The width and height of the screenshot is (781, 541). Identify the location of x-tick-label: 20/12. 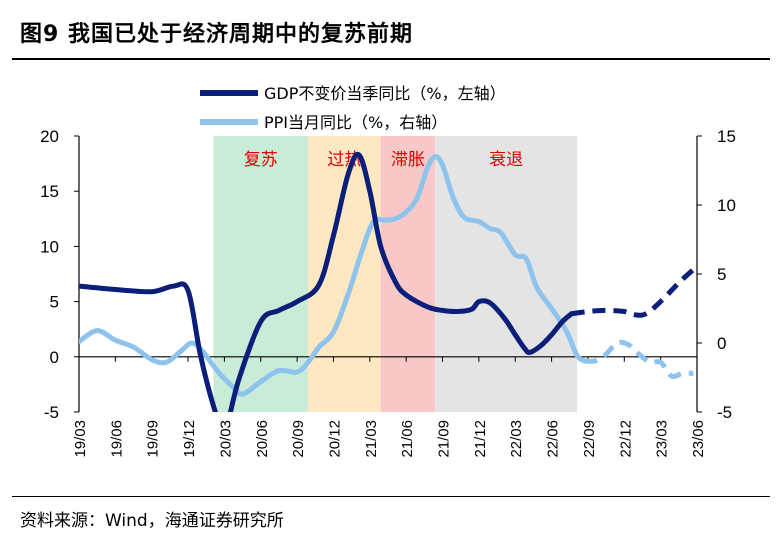
(334, 439).